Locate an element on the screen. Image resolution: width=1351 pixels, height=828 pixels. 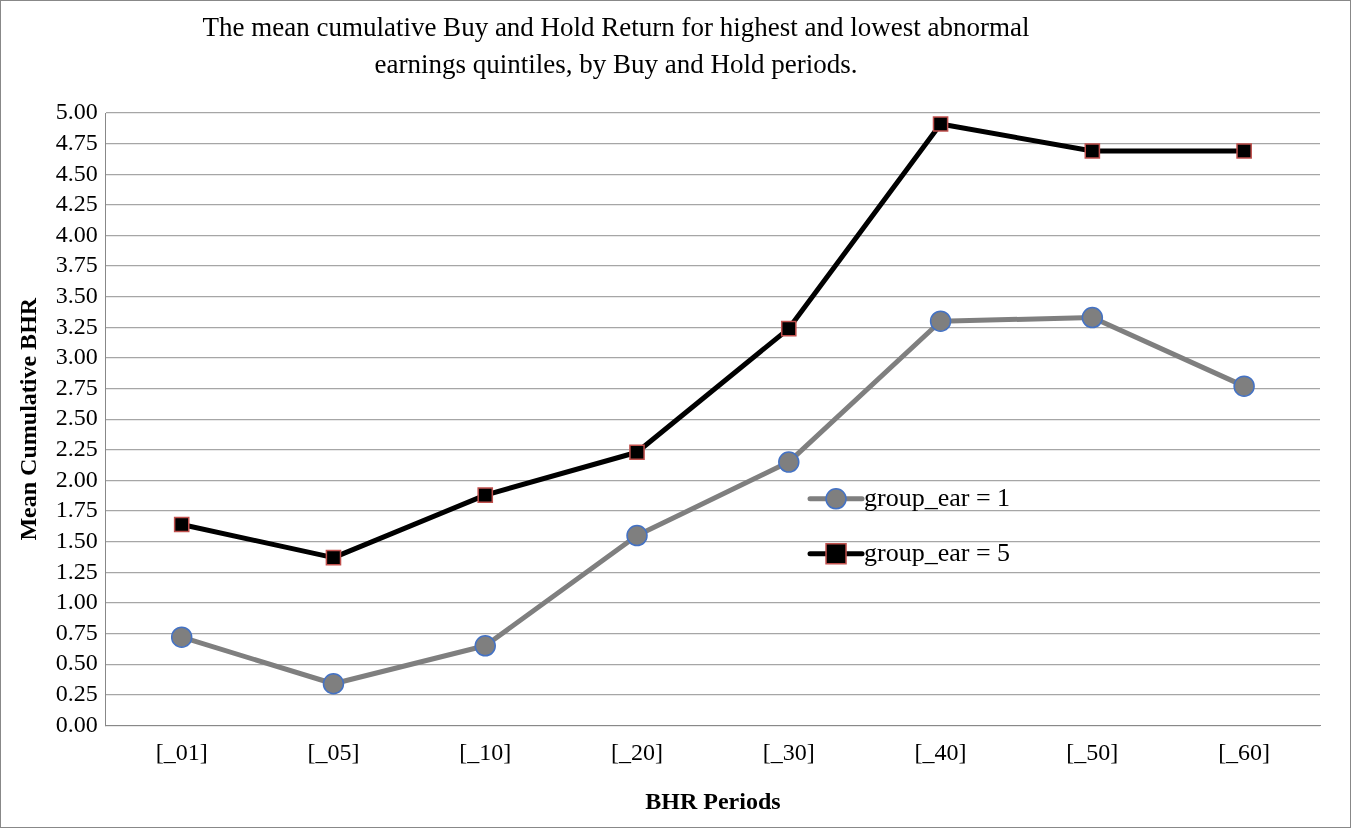
x-tick-label: [_05] is located at coordinates (333, 752).